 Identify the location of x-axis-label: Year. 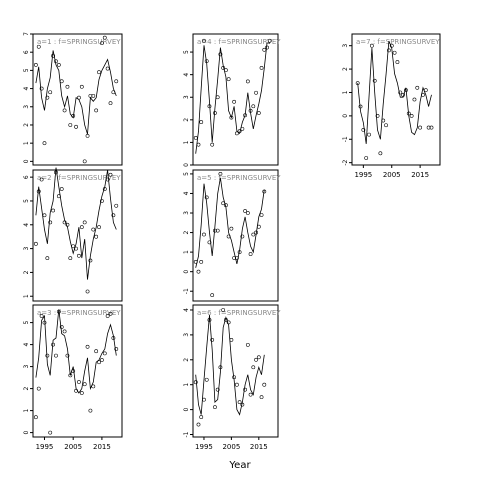
(240, 465).